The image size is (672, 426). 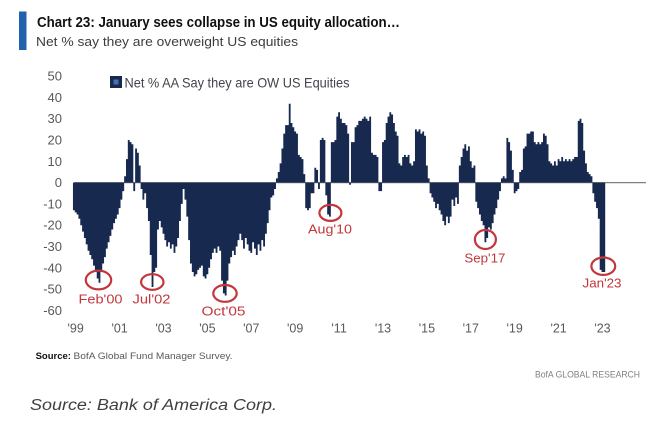 I want to click on svg-text: Jan'23, so click(x=602, y=283).